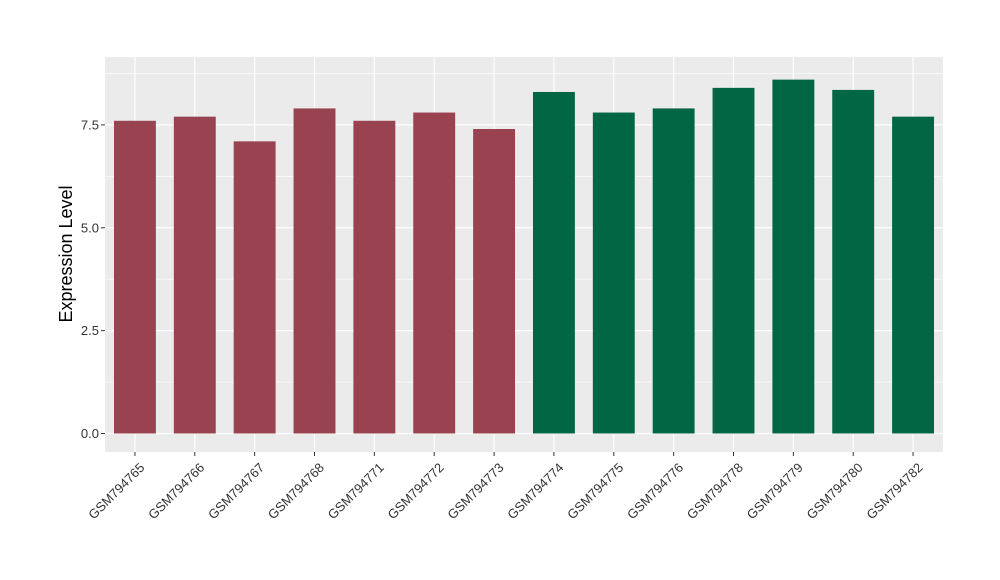 This screenshot has height=580, width=1000. Describe the element at coordinates (913, 275) in the screenshot. I see `bar-GSM794782` at that location.